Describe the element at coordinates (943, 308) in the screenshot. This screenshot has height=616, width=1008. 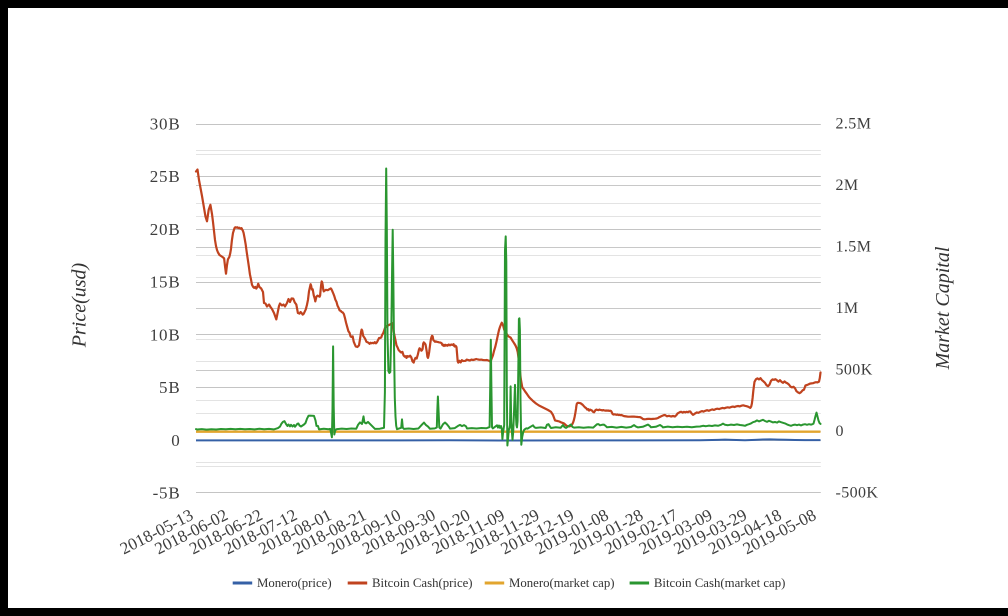
I see `svg-text: Market Capital` at that location.